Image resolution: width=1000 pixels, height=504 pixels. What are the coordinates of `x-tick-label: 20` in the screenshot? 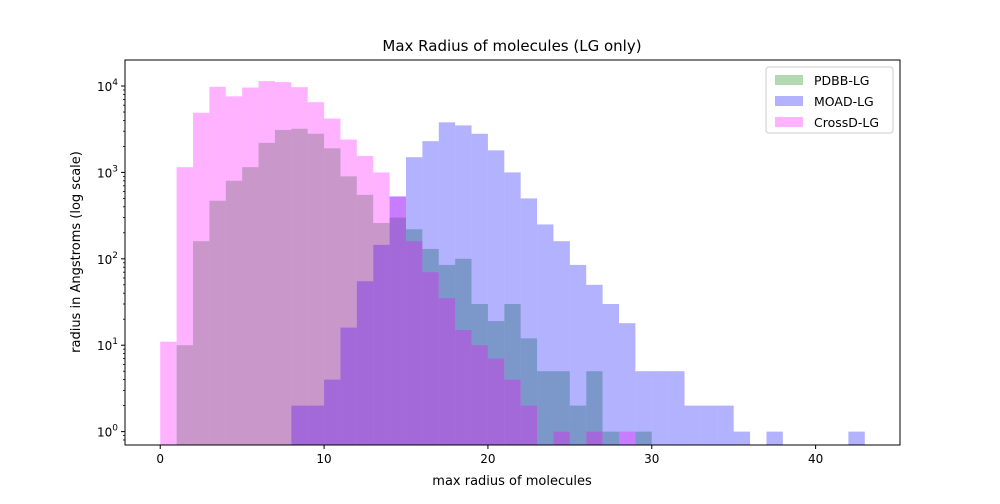 It's located at (487, 459).